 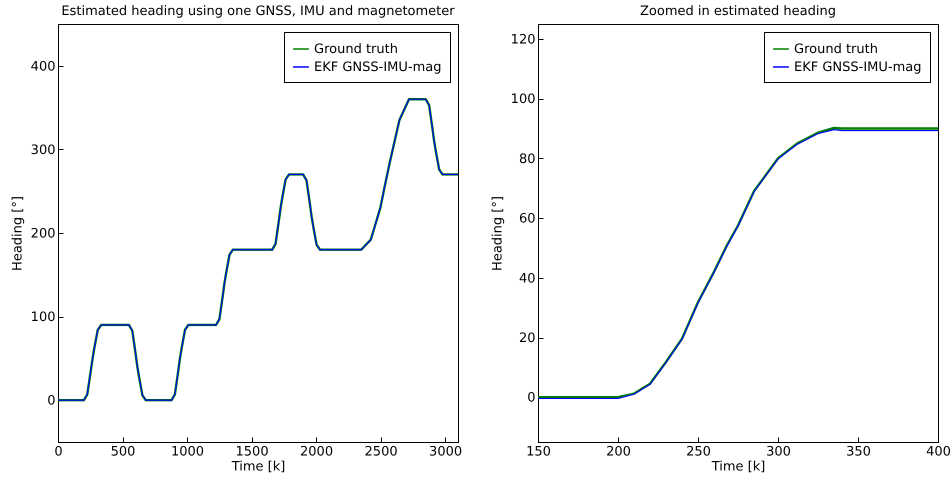 What do you see at coordinates (317, 452) in the screenshot?
I see `x-tick-label: 2000` at bounding box center [317, 452].